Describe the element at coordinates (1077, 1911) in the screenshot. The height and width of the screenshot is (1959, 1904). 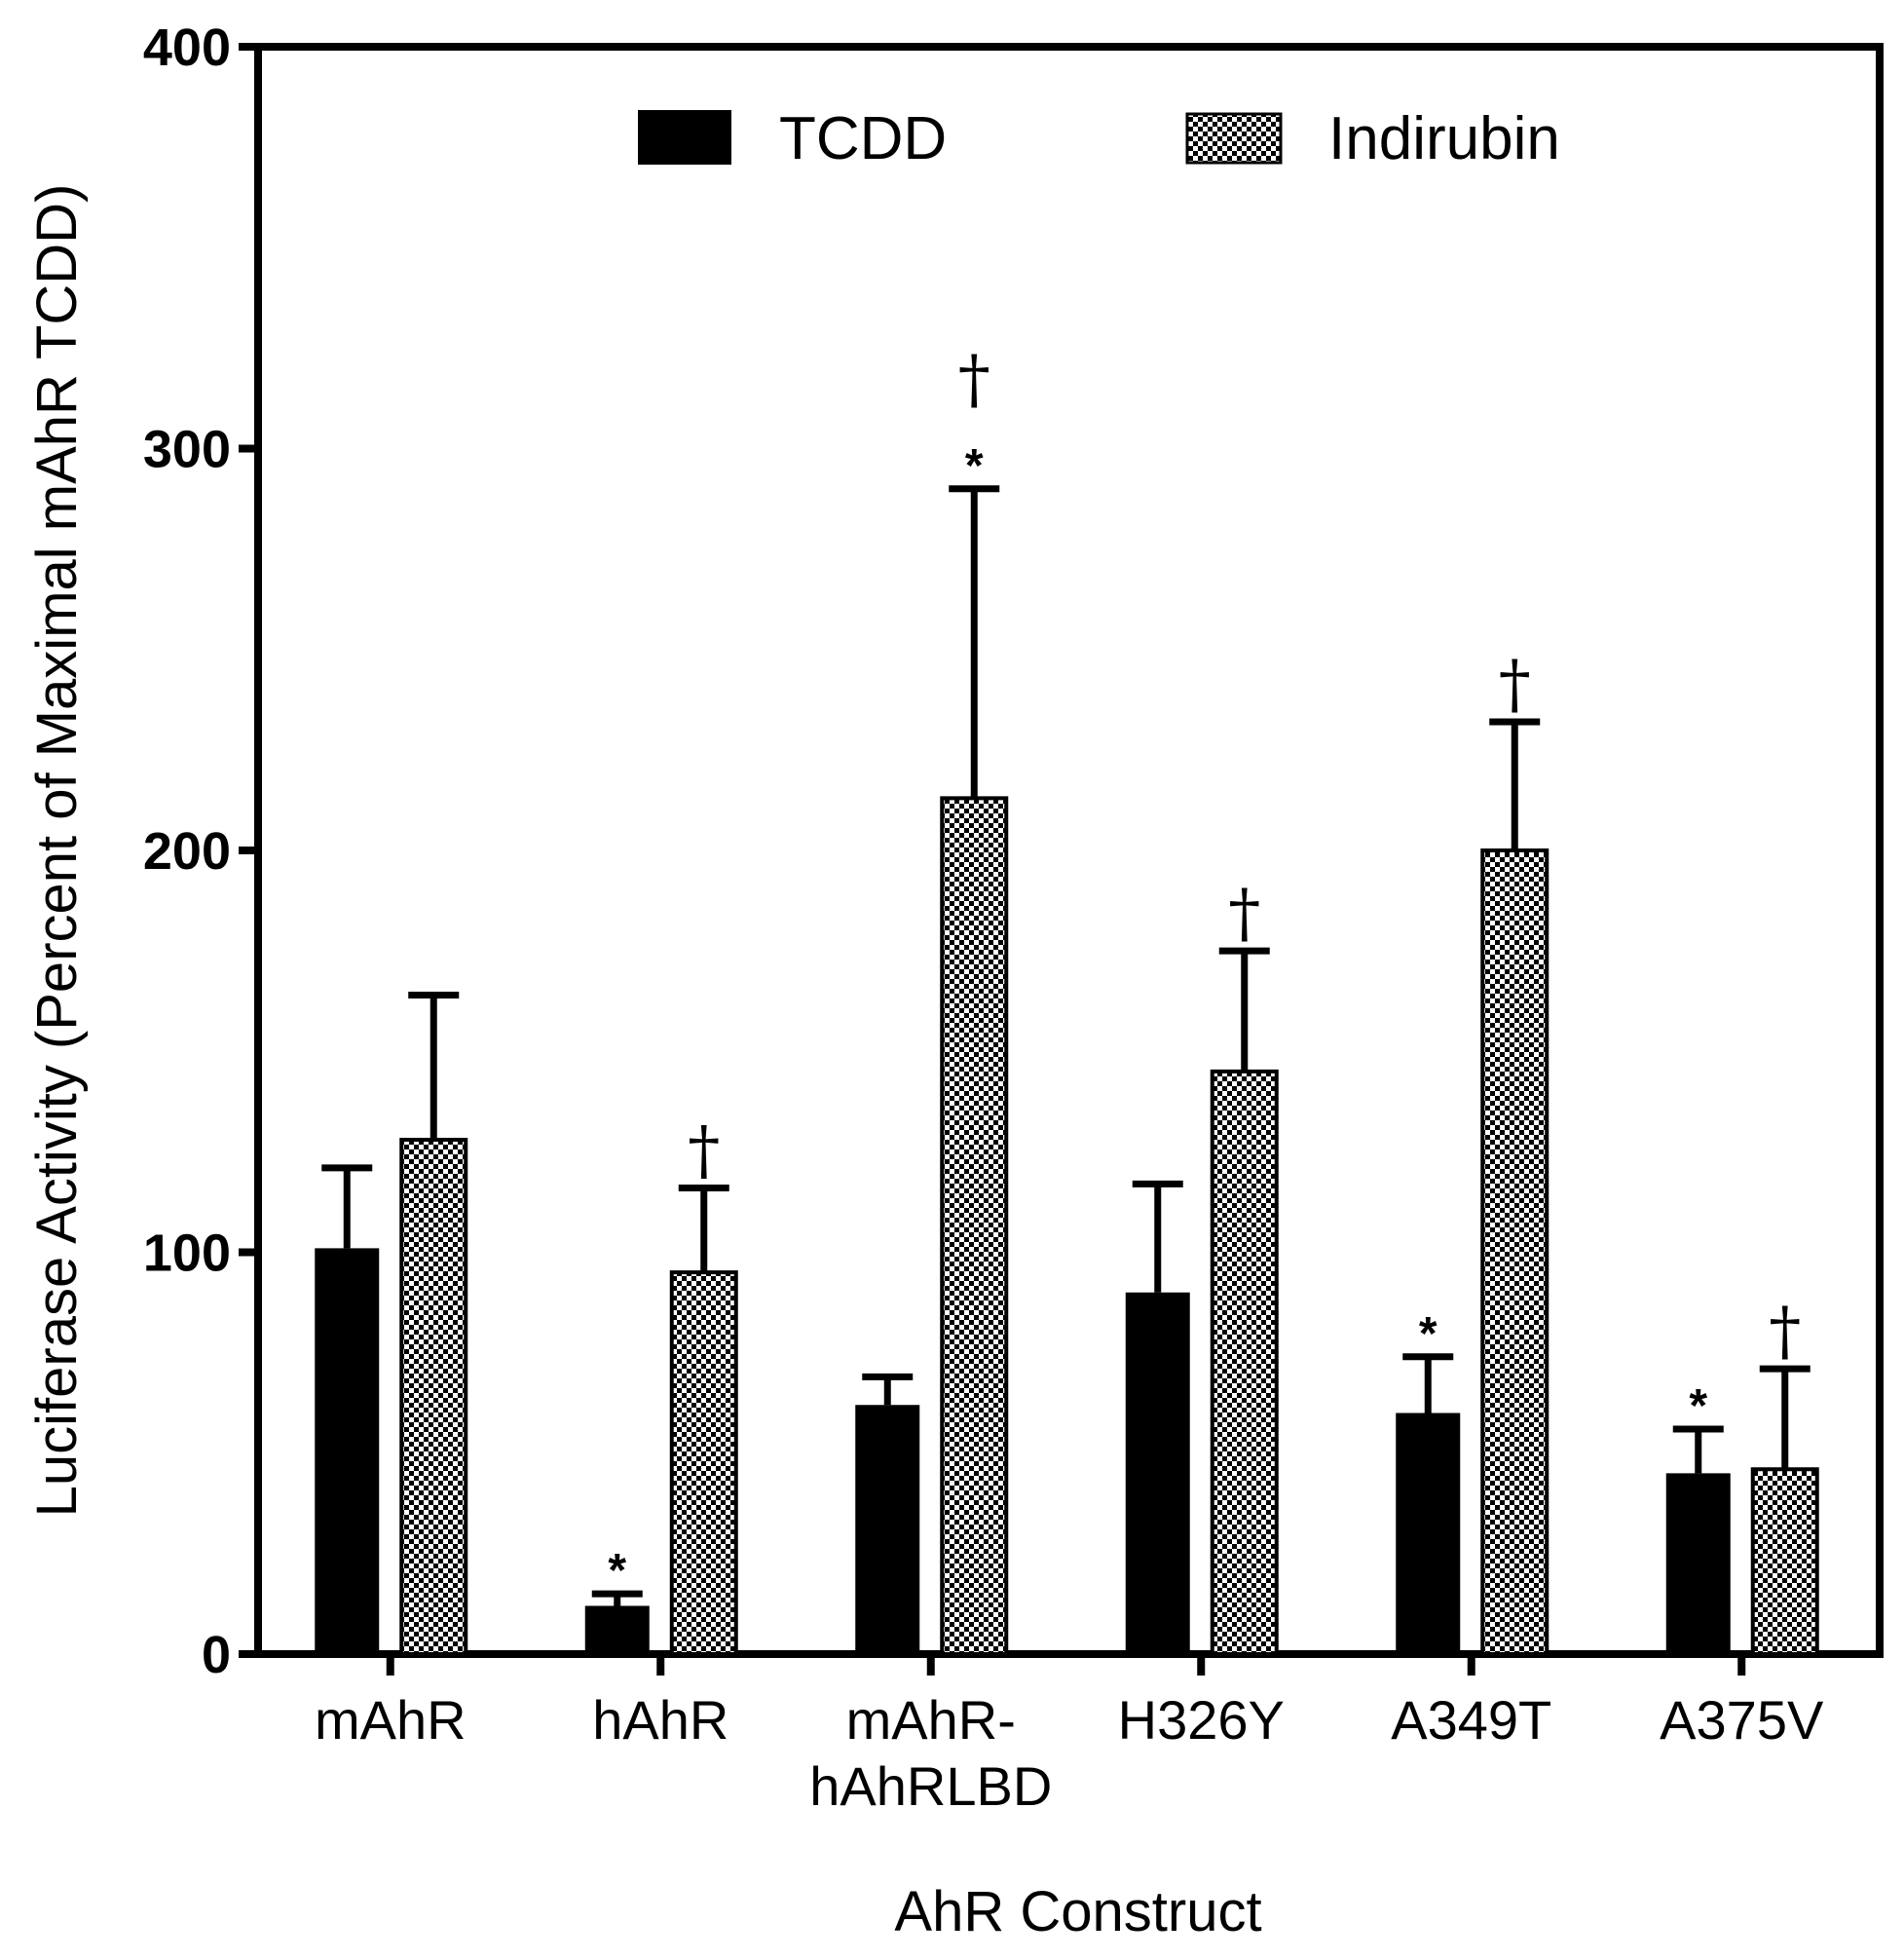
I see `x-axis-title: AhR Construct` at that location.